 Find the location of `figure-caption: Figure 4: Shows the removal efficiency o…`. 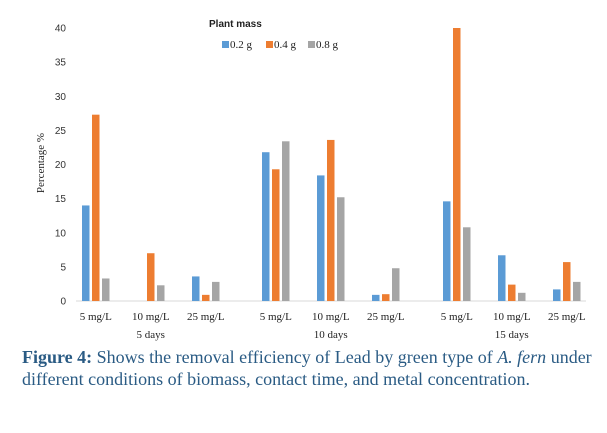

figure-caption: Figure 4: Shows the removal efficiency o… is located at coordinates (308, 368).